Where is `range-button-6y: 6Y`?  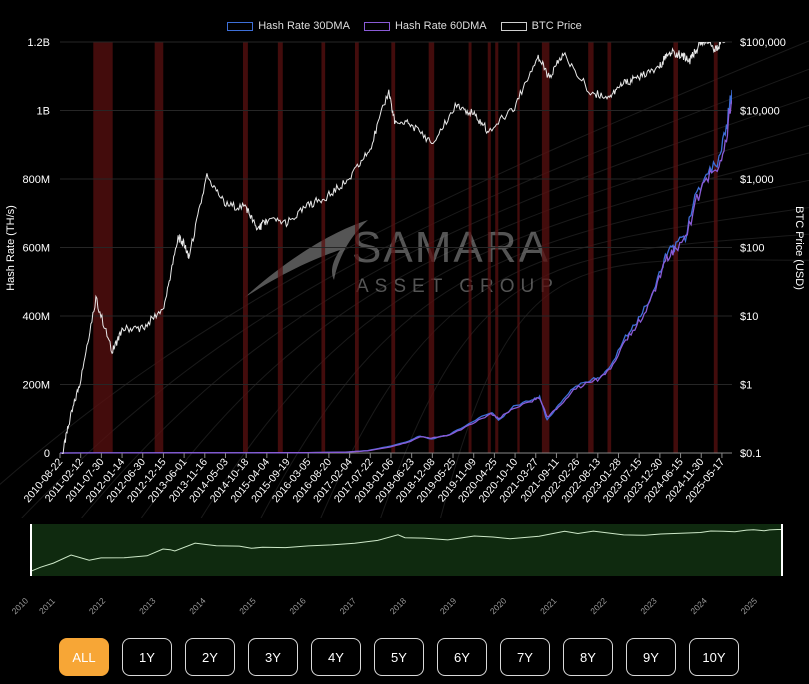 range-button-6y: 6Y is located at coordinates (462, 657).